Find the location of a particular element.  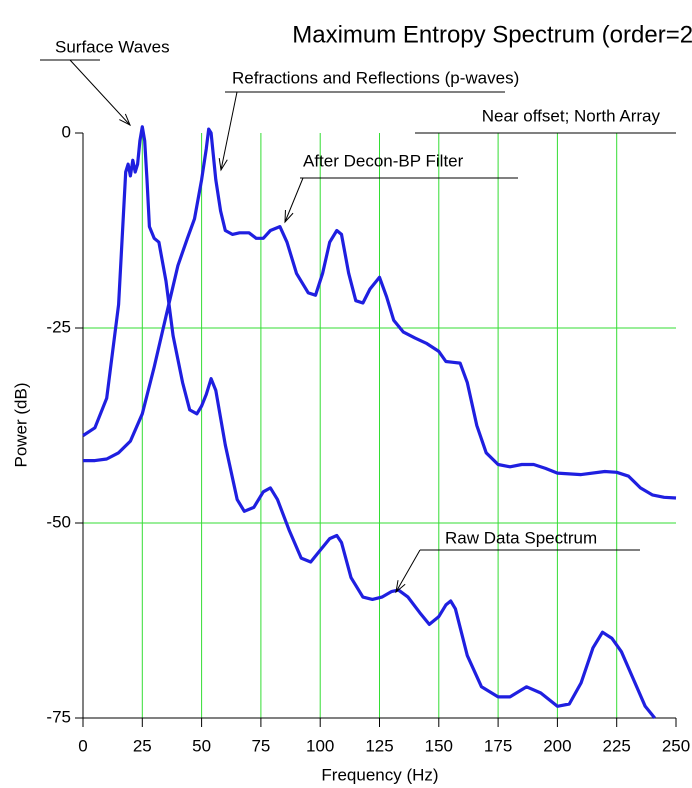

y-tick-label: -75 is located at coordinates (58, 716).